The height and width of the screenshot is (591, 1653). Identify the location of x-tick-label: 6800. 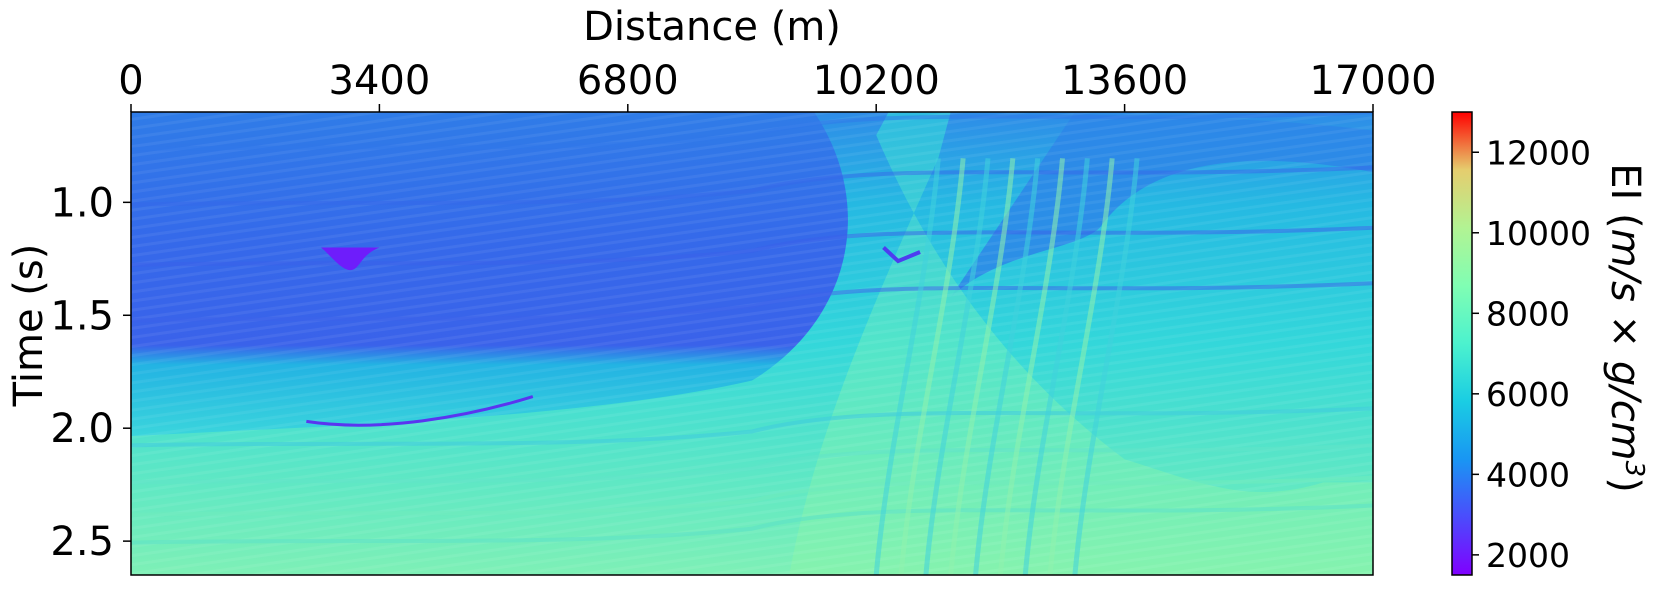
(628, 81).